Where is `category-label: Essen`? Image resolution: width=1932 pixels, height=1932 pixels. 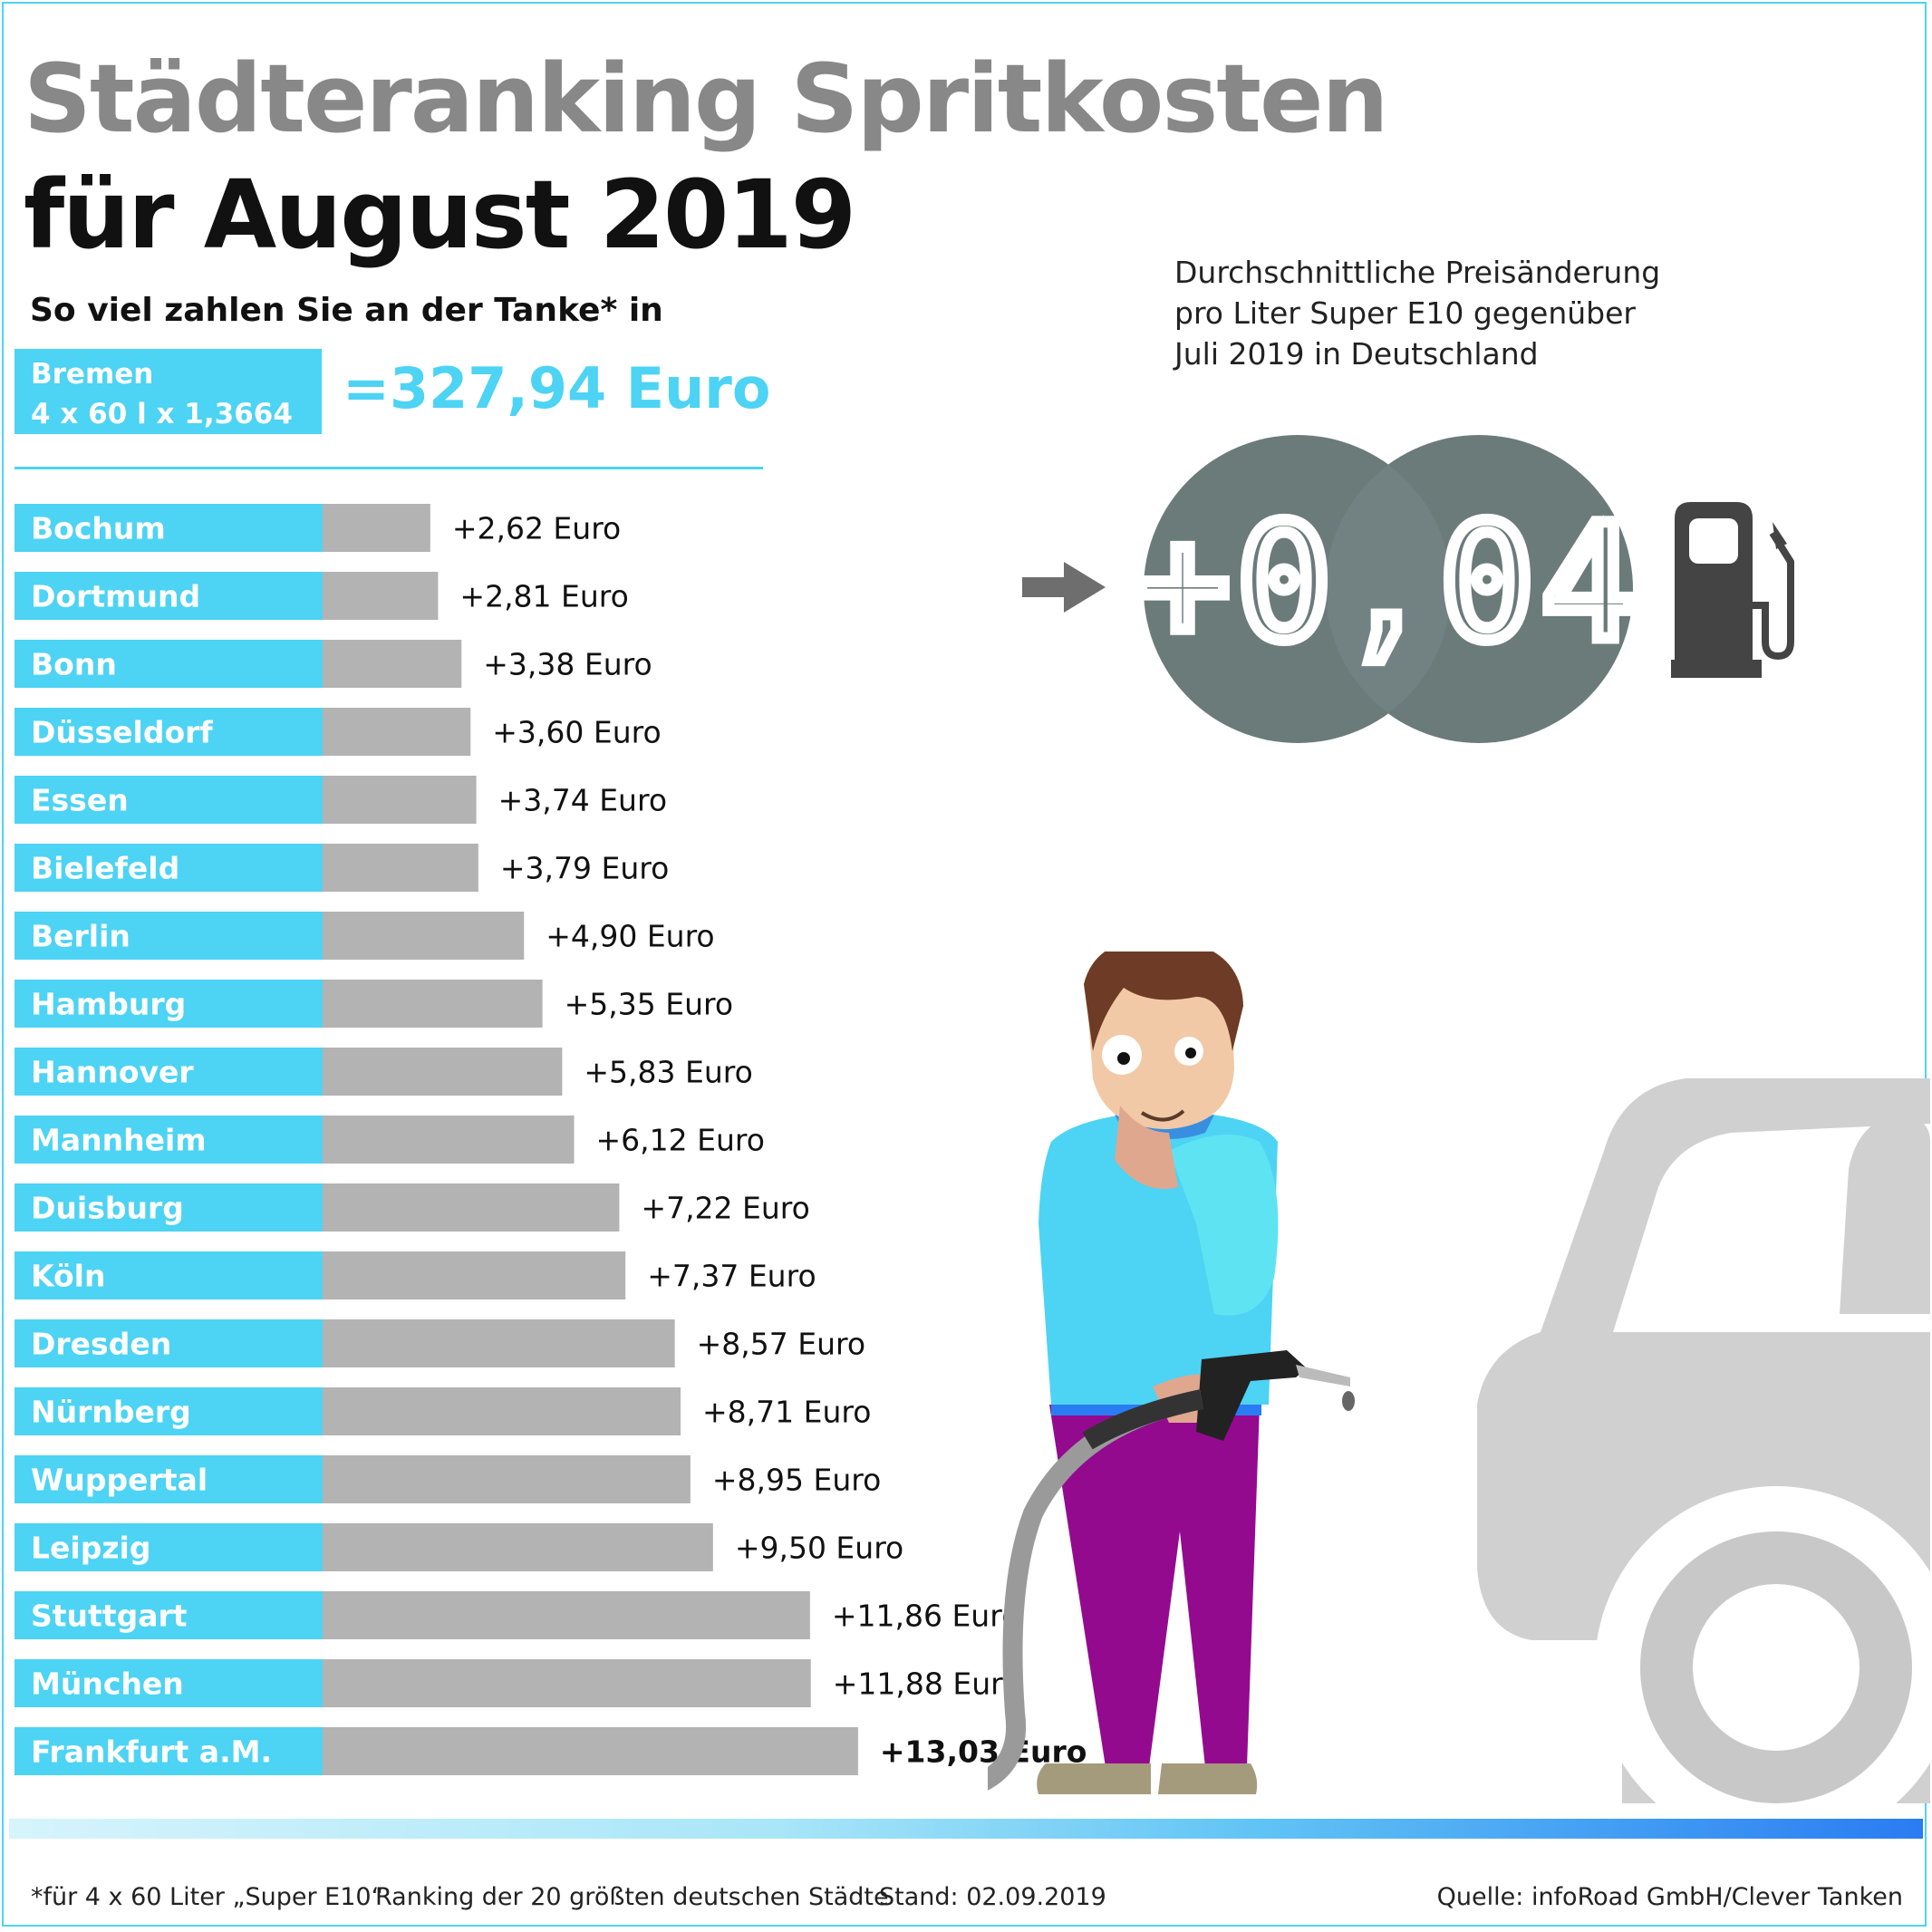 category-label: Essen is located at coordinates (80, 800).